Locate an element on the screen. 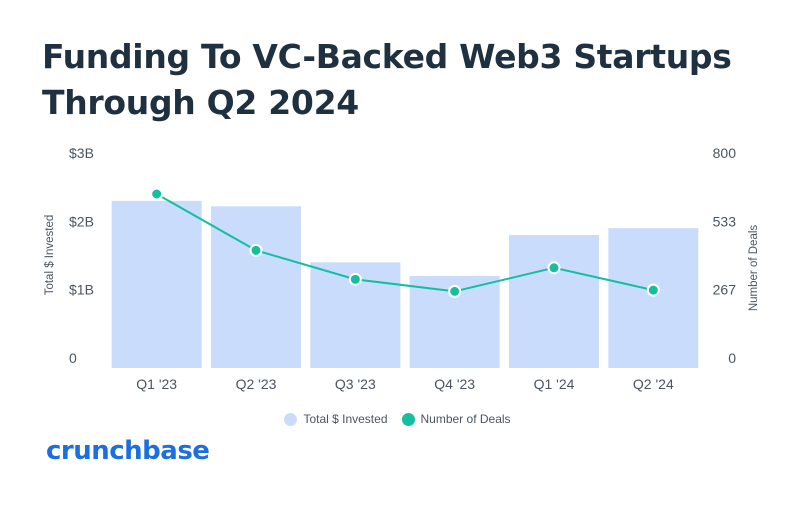 The image size is (795, 511). y-tick-right-label: 267 is located at coordinates (725, 290).